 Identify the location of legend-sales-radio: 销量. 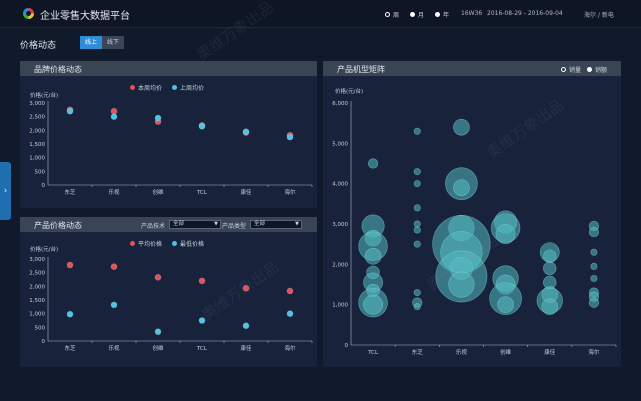
(571, 69).